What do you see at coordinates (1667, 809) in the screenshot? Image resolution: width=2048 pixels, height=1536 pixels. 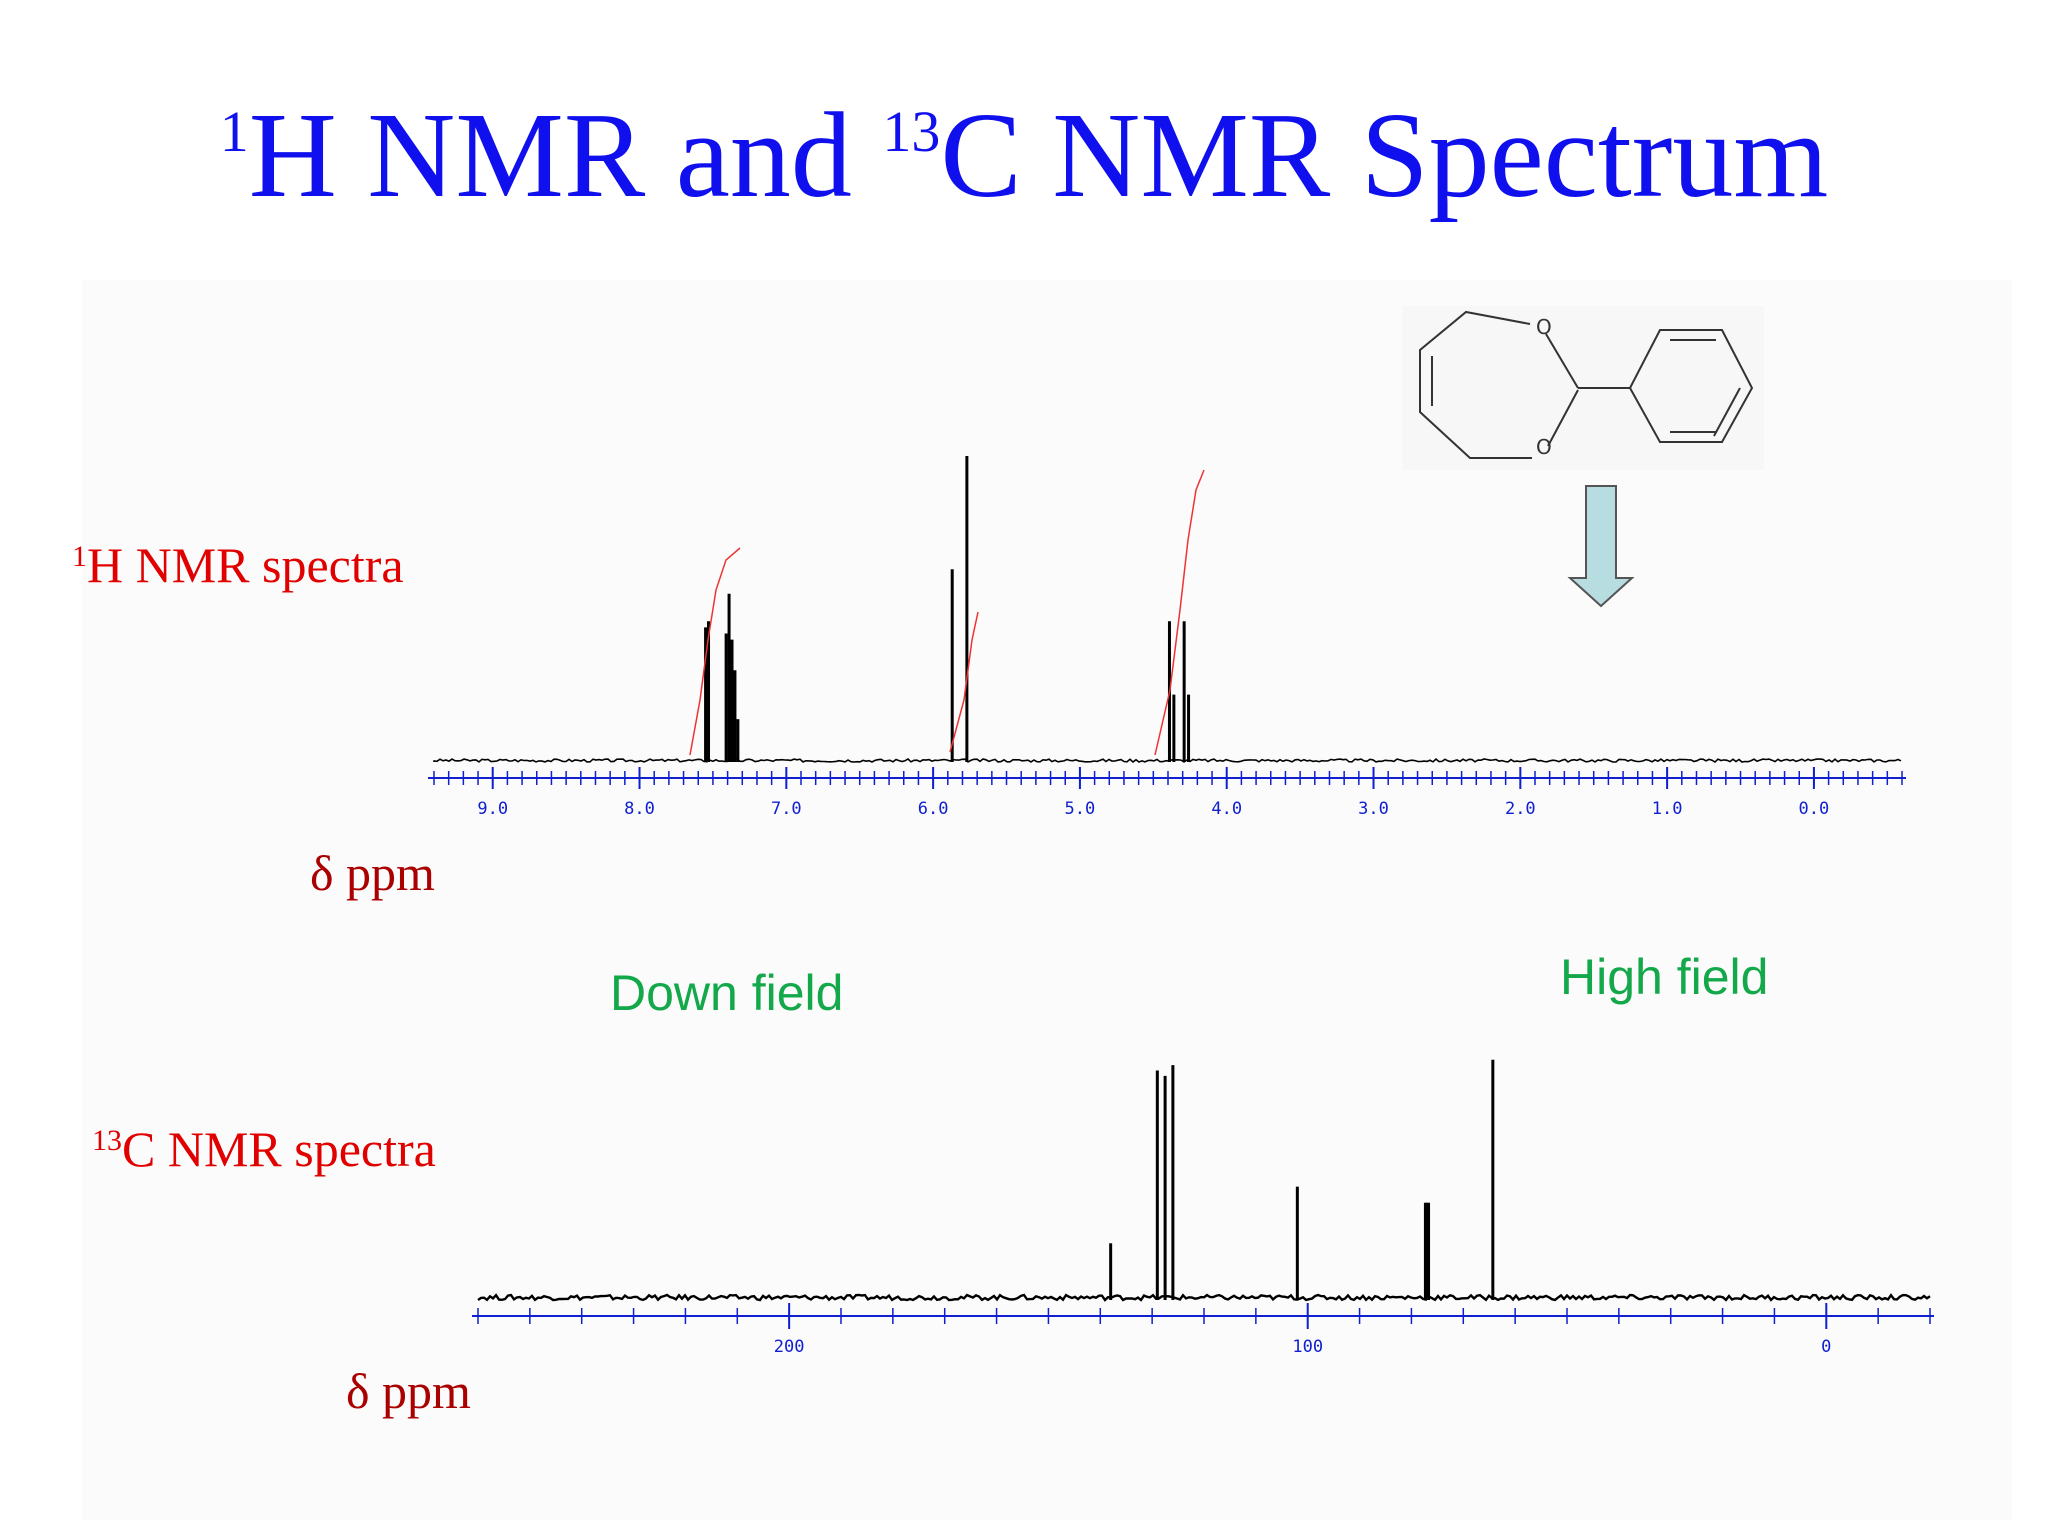 I see `x-tick-label: 1.0` at bounding box center [1667, 809].